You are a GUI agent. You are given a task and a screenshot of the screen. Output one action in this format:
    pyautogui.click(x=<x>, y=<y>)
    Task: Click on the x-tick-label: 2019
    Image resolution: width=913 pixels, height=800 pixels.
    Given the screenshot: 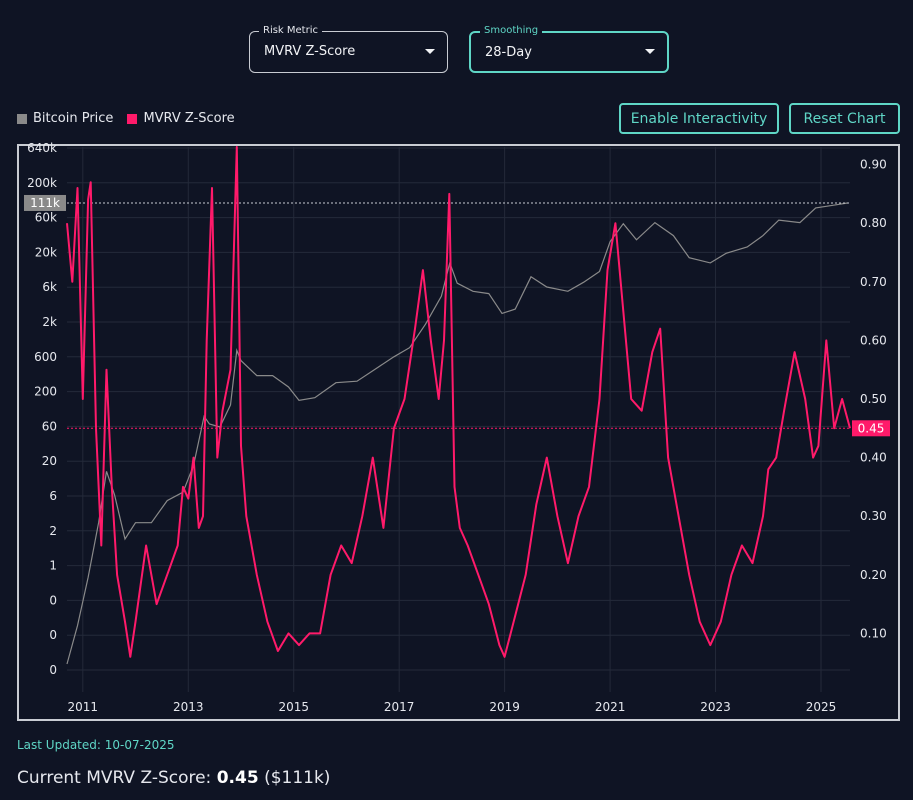 What is the action you would take?
    pyautogui.click(x=504, y=707)
    